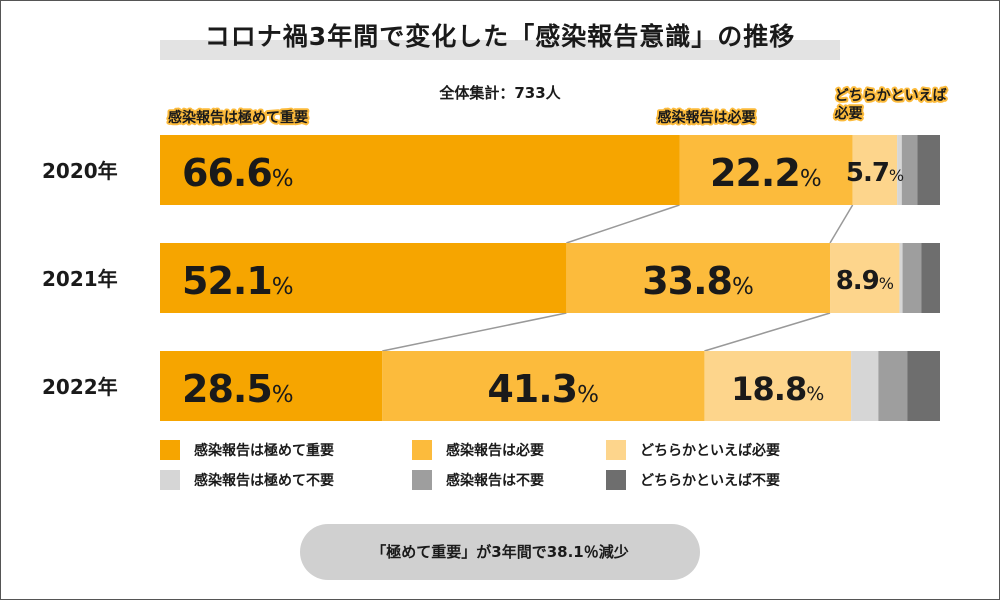  What do you see at coordinates (864, 281) in the screenshot?
I see `value-label: 8.9%` at bounding box center [864, 281].